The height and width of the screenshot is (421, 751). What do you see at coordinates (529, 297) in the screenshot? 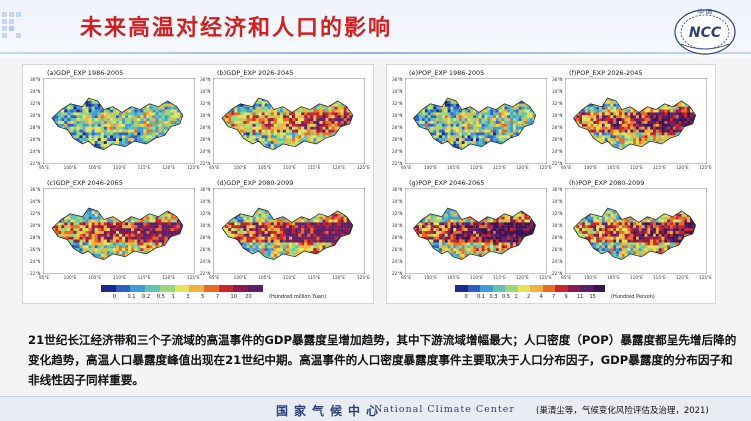
I see `colorbar-tick: 2` at bounding box center [529, 297].